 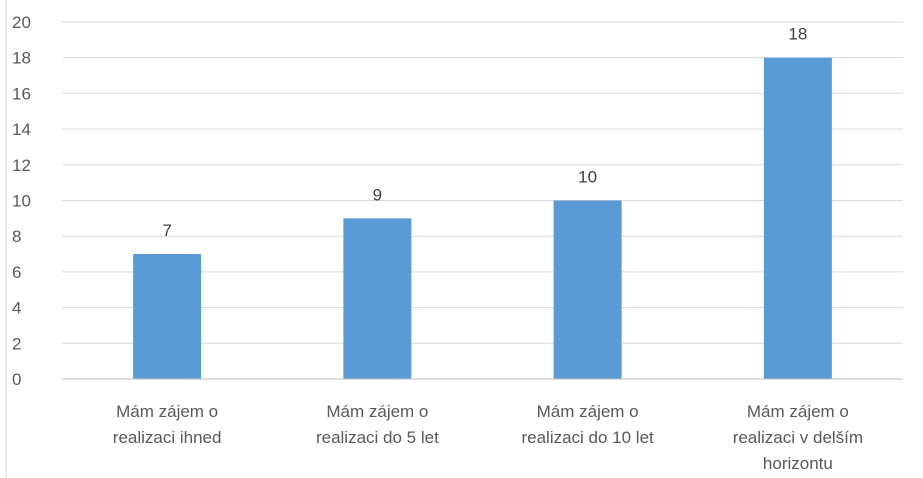 What do you see at coordinates (587, 437) in the screenshot?
I see `category-label-line: realizaci do 10 let` at bounding box center [587, 437].